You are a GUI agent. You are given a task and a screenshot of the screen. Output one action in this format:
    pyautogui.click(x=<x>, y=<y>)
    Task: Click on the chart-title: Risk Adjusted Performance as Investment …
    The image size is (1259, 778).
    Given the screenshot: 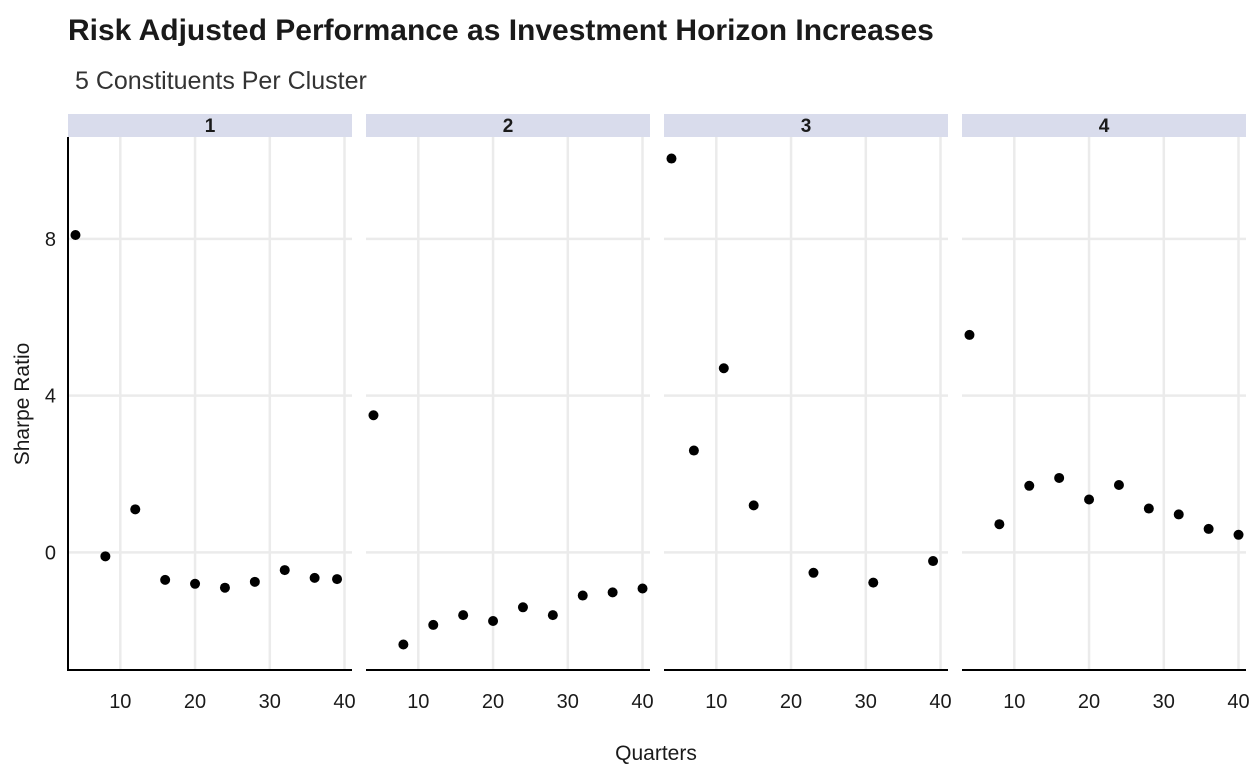 What is the action you would take?
    pyautogui.click(x=501, y=30)
    